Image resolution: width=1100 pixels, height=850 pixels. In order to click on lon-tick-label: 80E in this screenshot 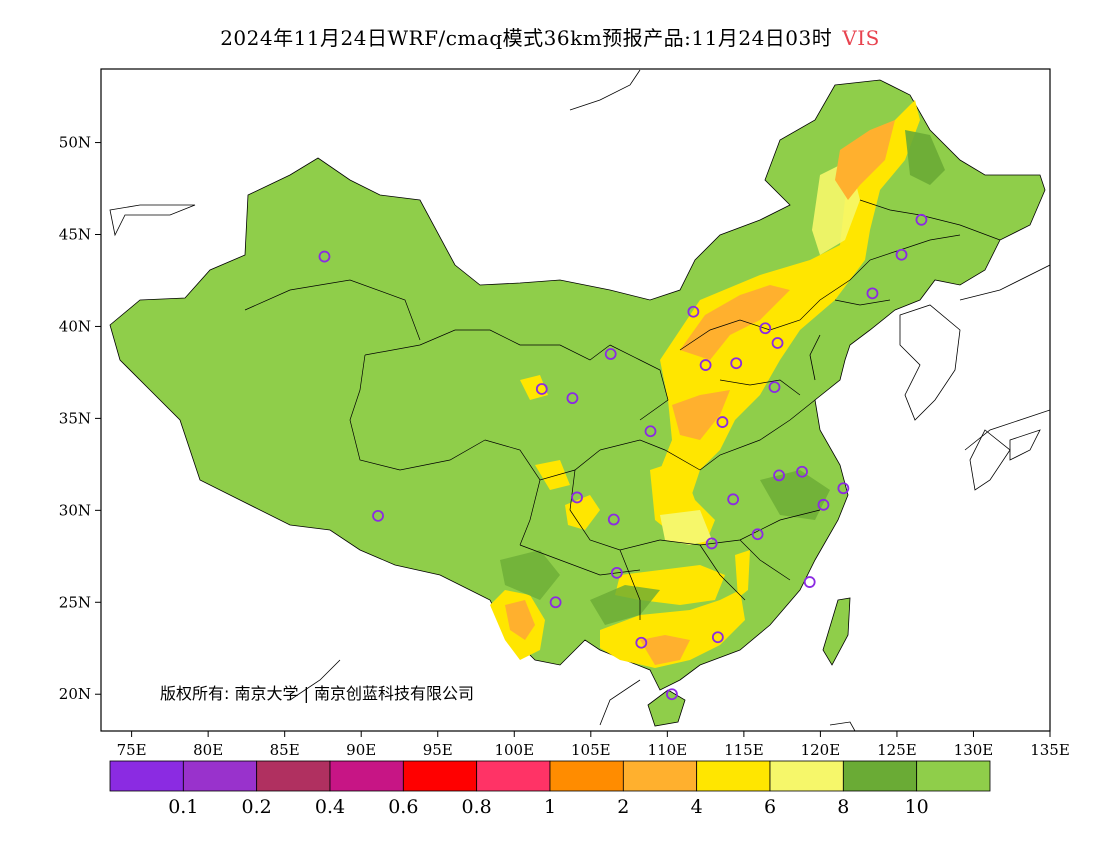, I will do `click(208, 750)`.